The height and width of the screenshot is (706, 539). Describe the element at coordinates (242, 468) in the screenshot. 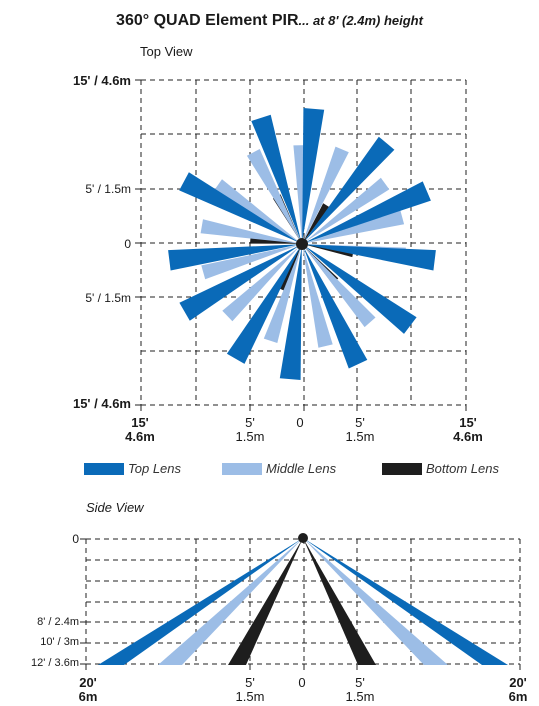

I see `legend-middle-lens-swatch` at that location.